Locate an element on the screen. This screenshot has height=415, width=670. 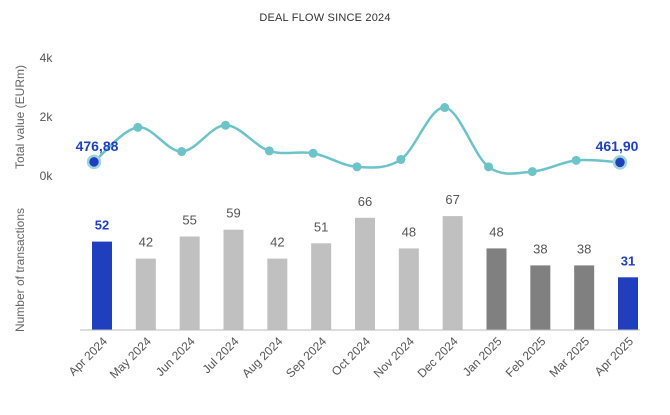
line-y-tick: 4k is located at coordinates (47, 58).